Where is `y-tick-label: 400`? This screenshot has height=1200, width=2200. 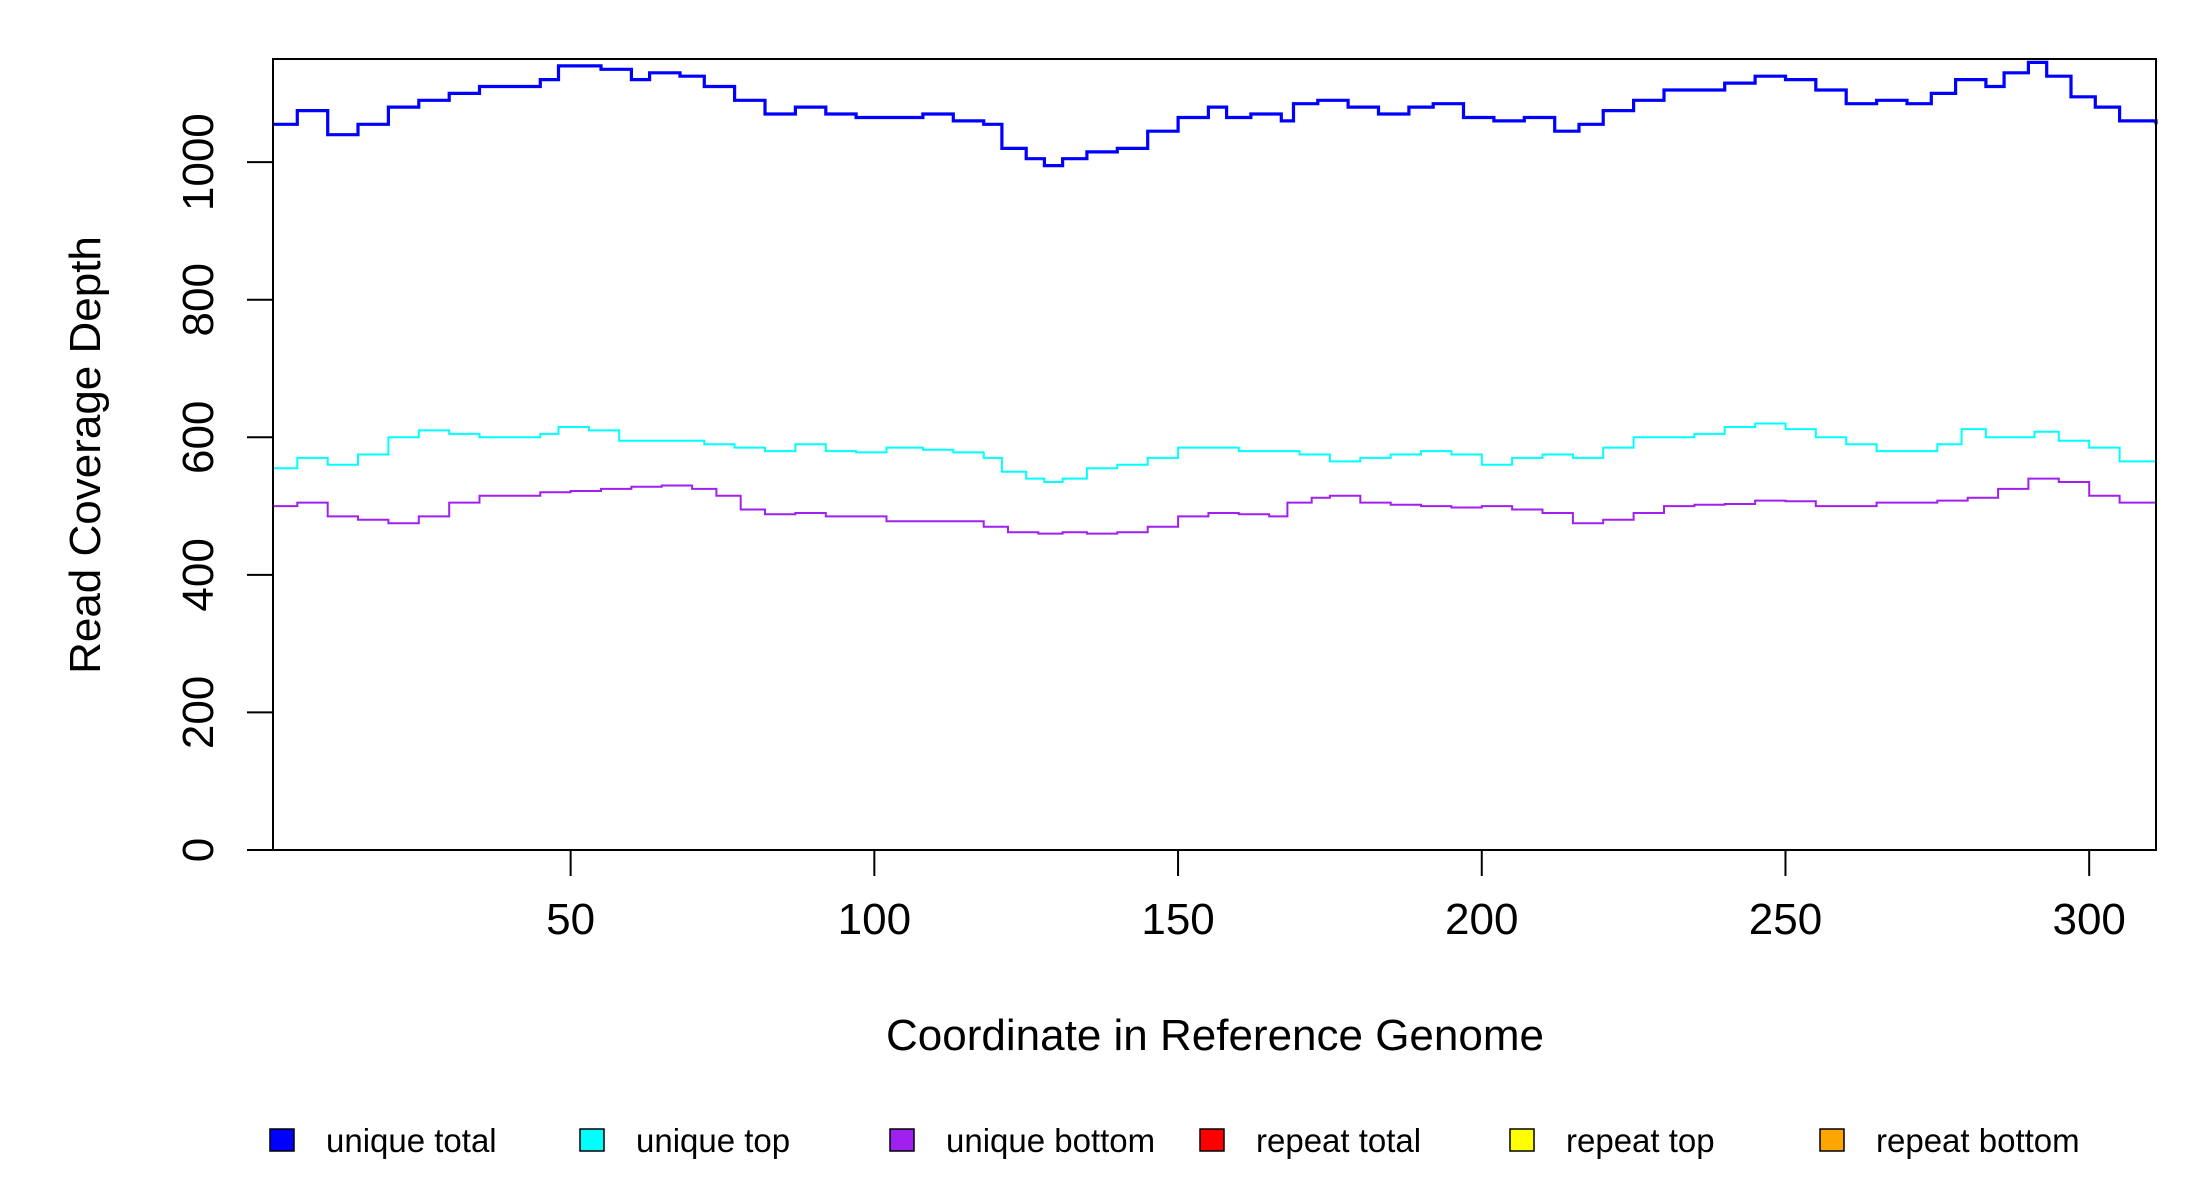 y-tick-label: 400 is located at coordinates (198, 574).